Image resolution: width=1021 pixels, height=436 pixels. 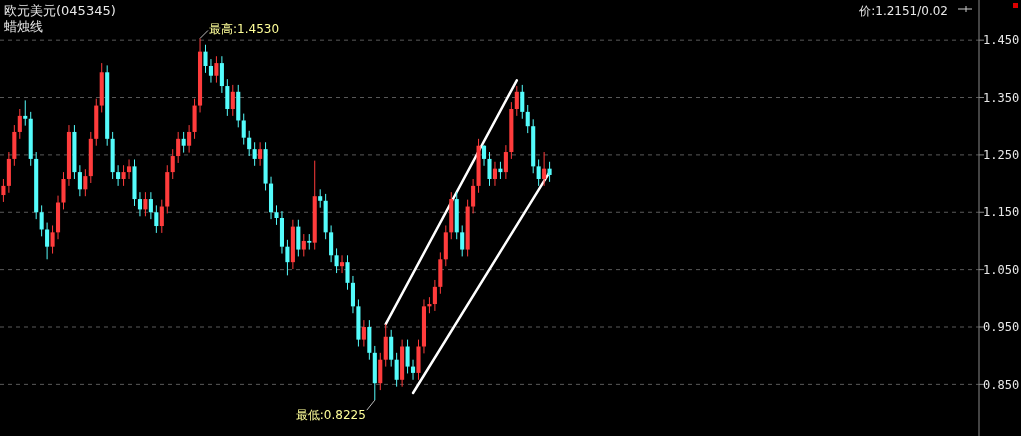 What do you see at coordinates (1001, 327) in the screenshot?
I see `y-tick-label: 0.950` at bounding box center [1001, 327].